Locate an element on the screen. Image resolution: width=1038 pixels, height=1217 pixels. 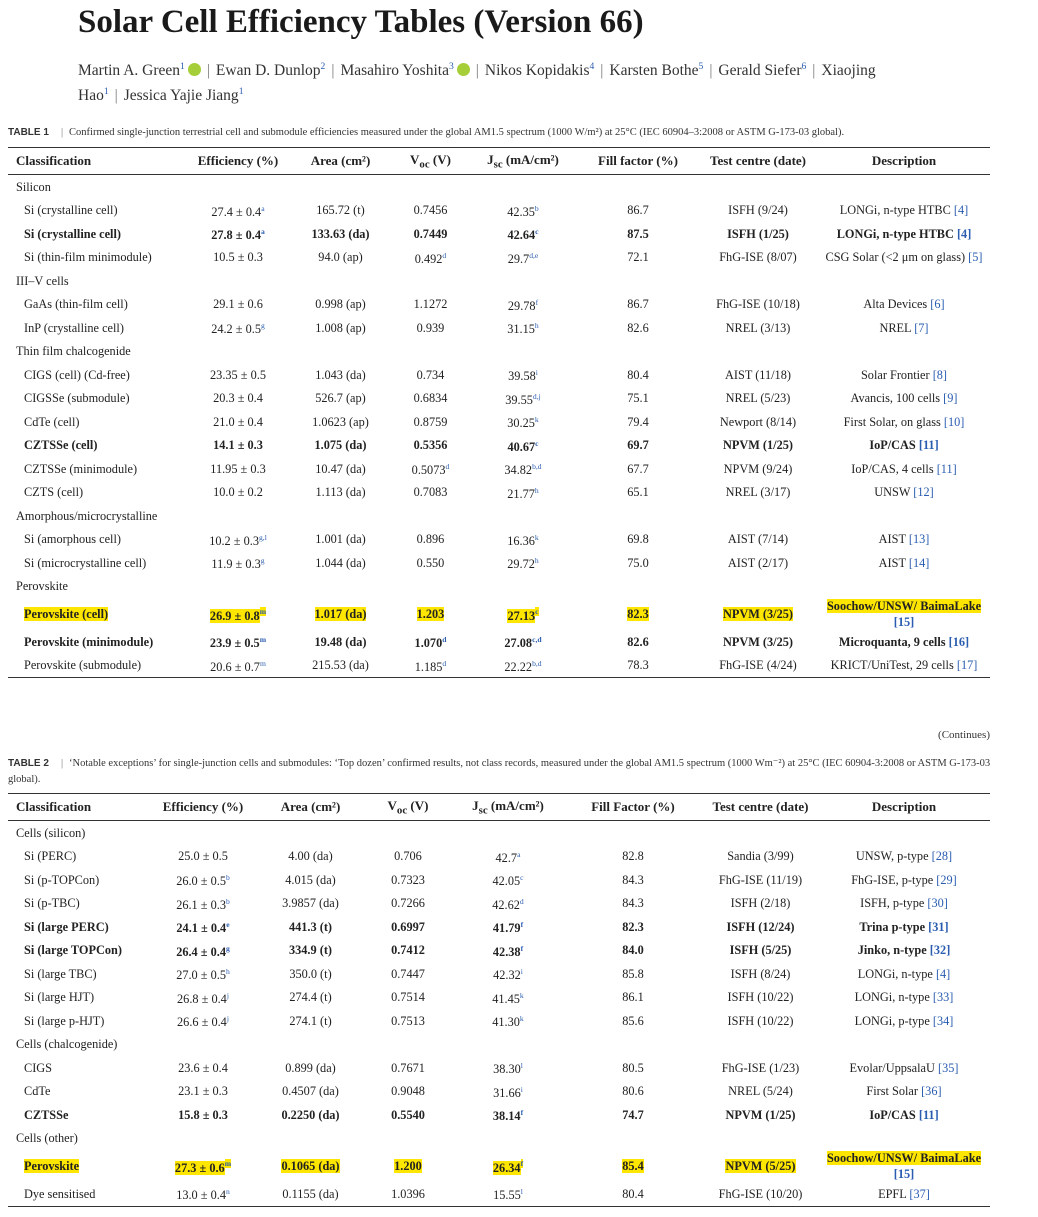
table-cell: 78.3 is located at coordinates (638, 665).